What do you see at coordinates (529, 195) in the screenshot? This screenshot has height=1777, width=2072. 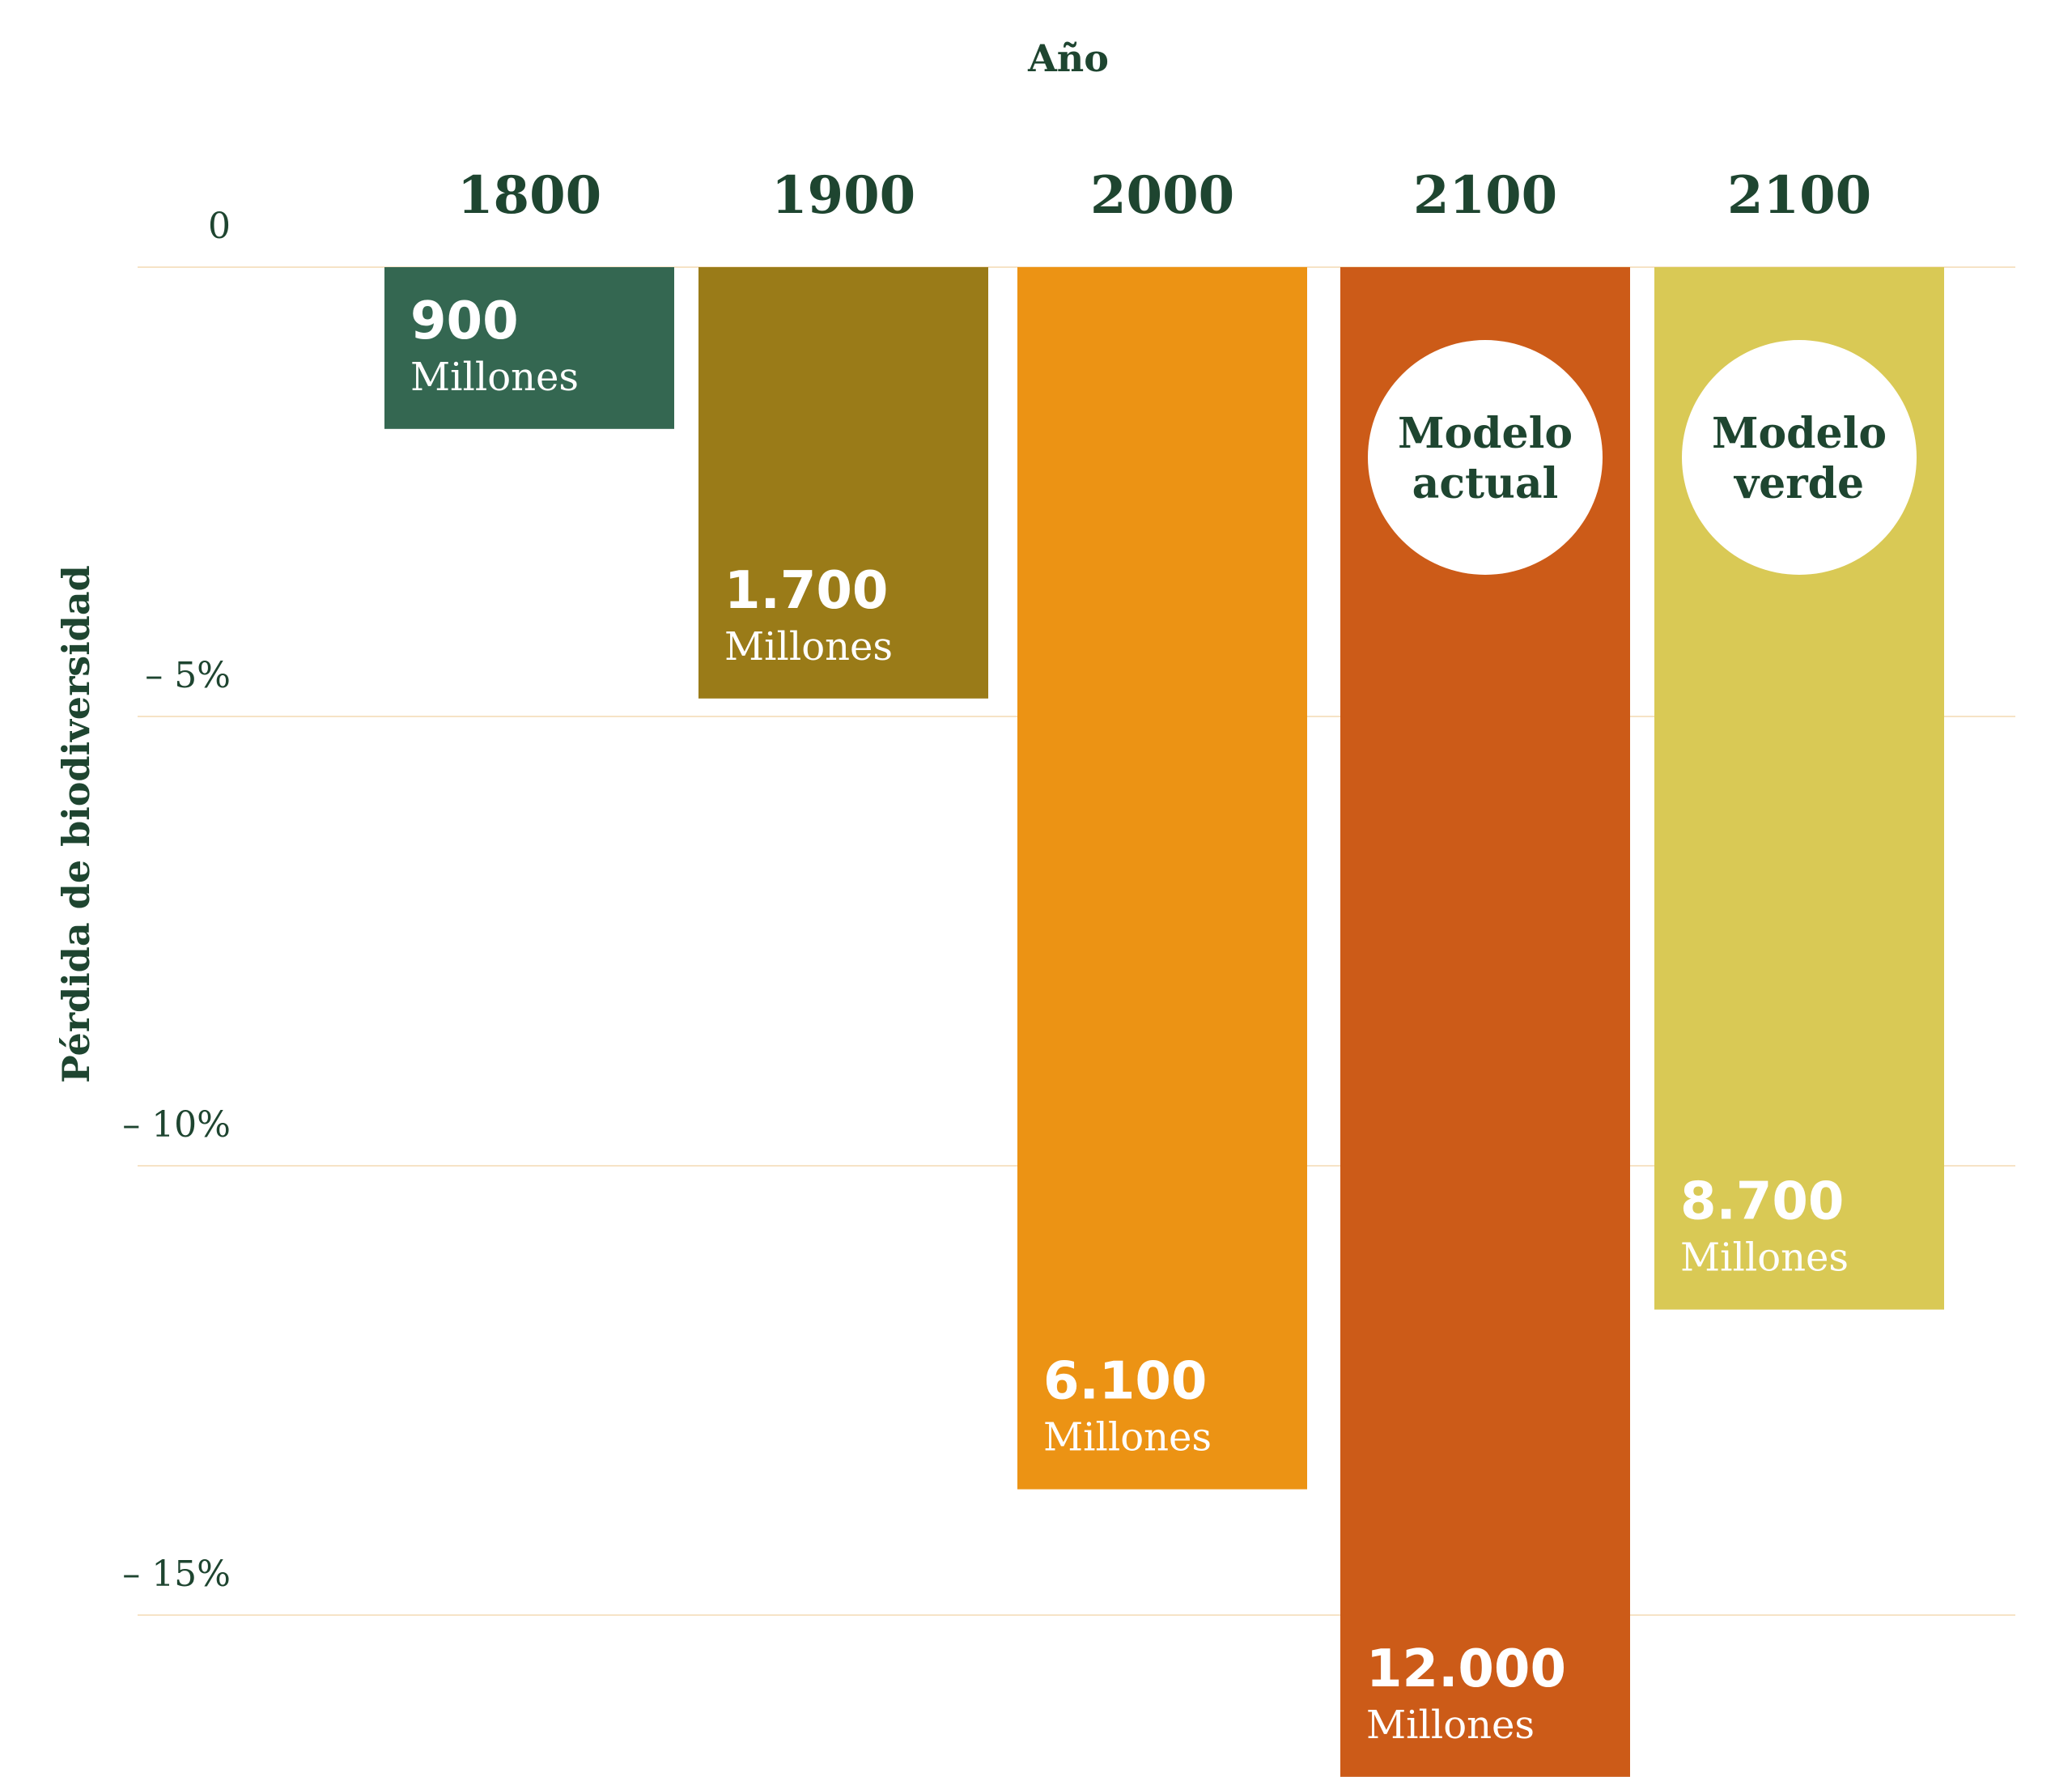 I see `x-category-label: 1800` at bounding box center [529, 195].